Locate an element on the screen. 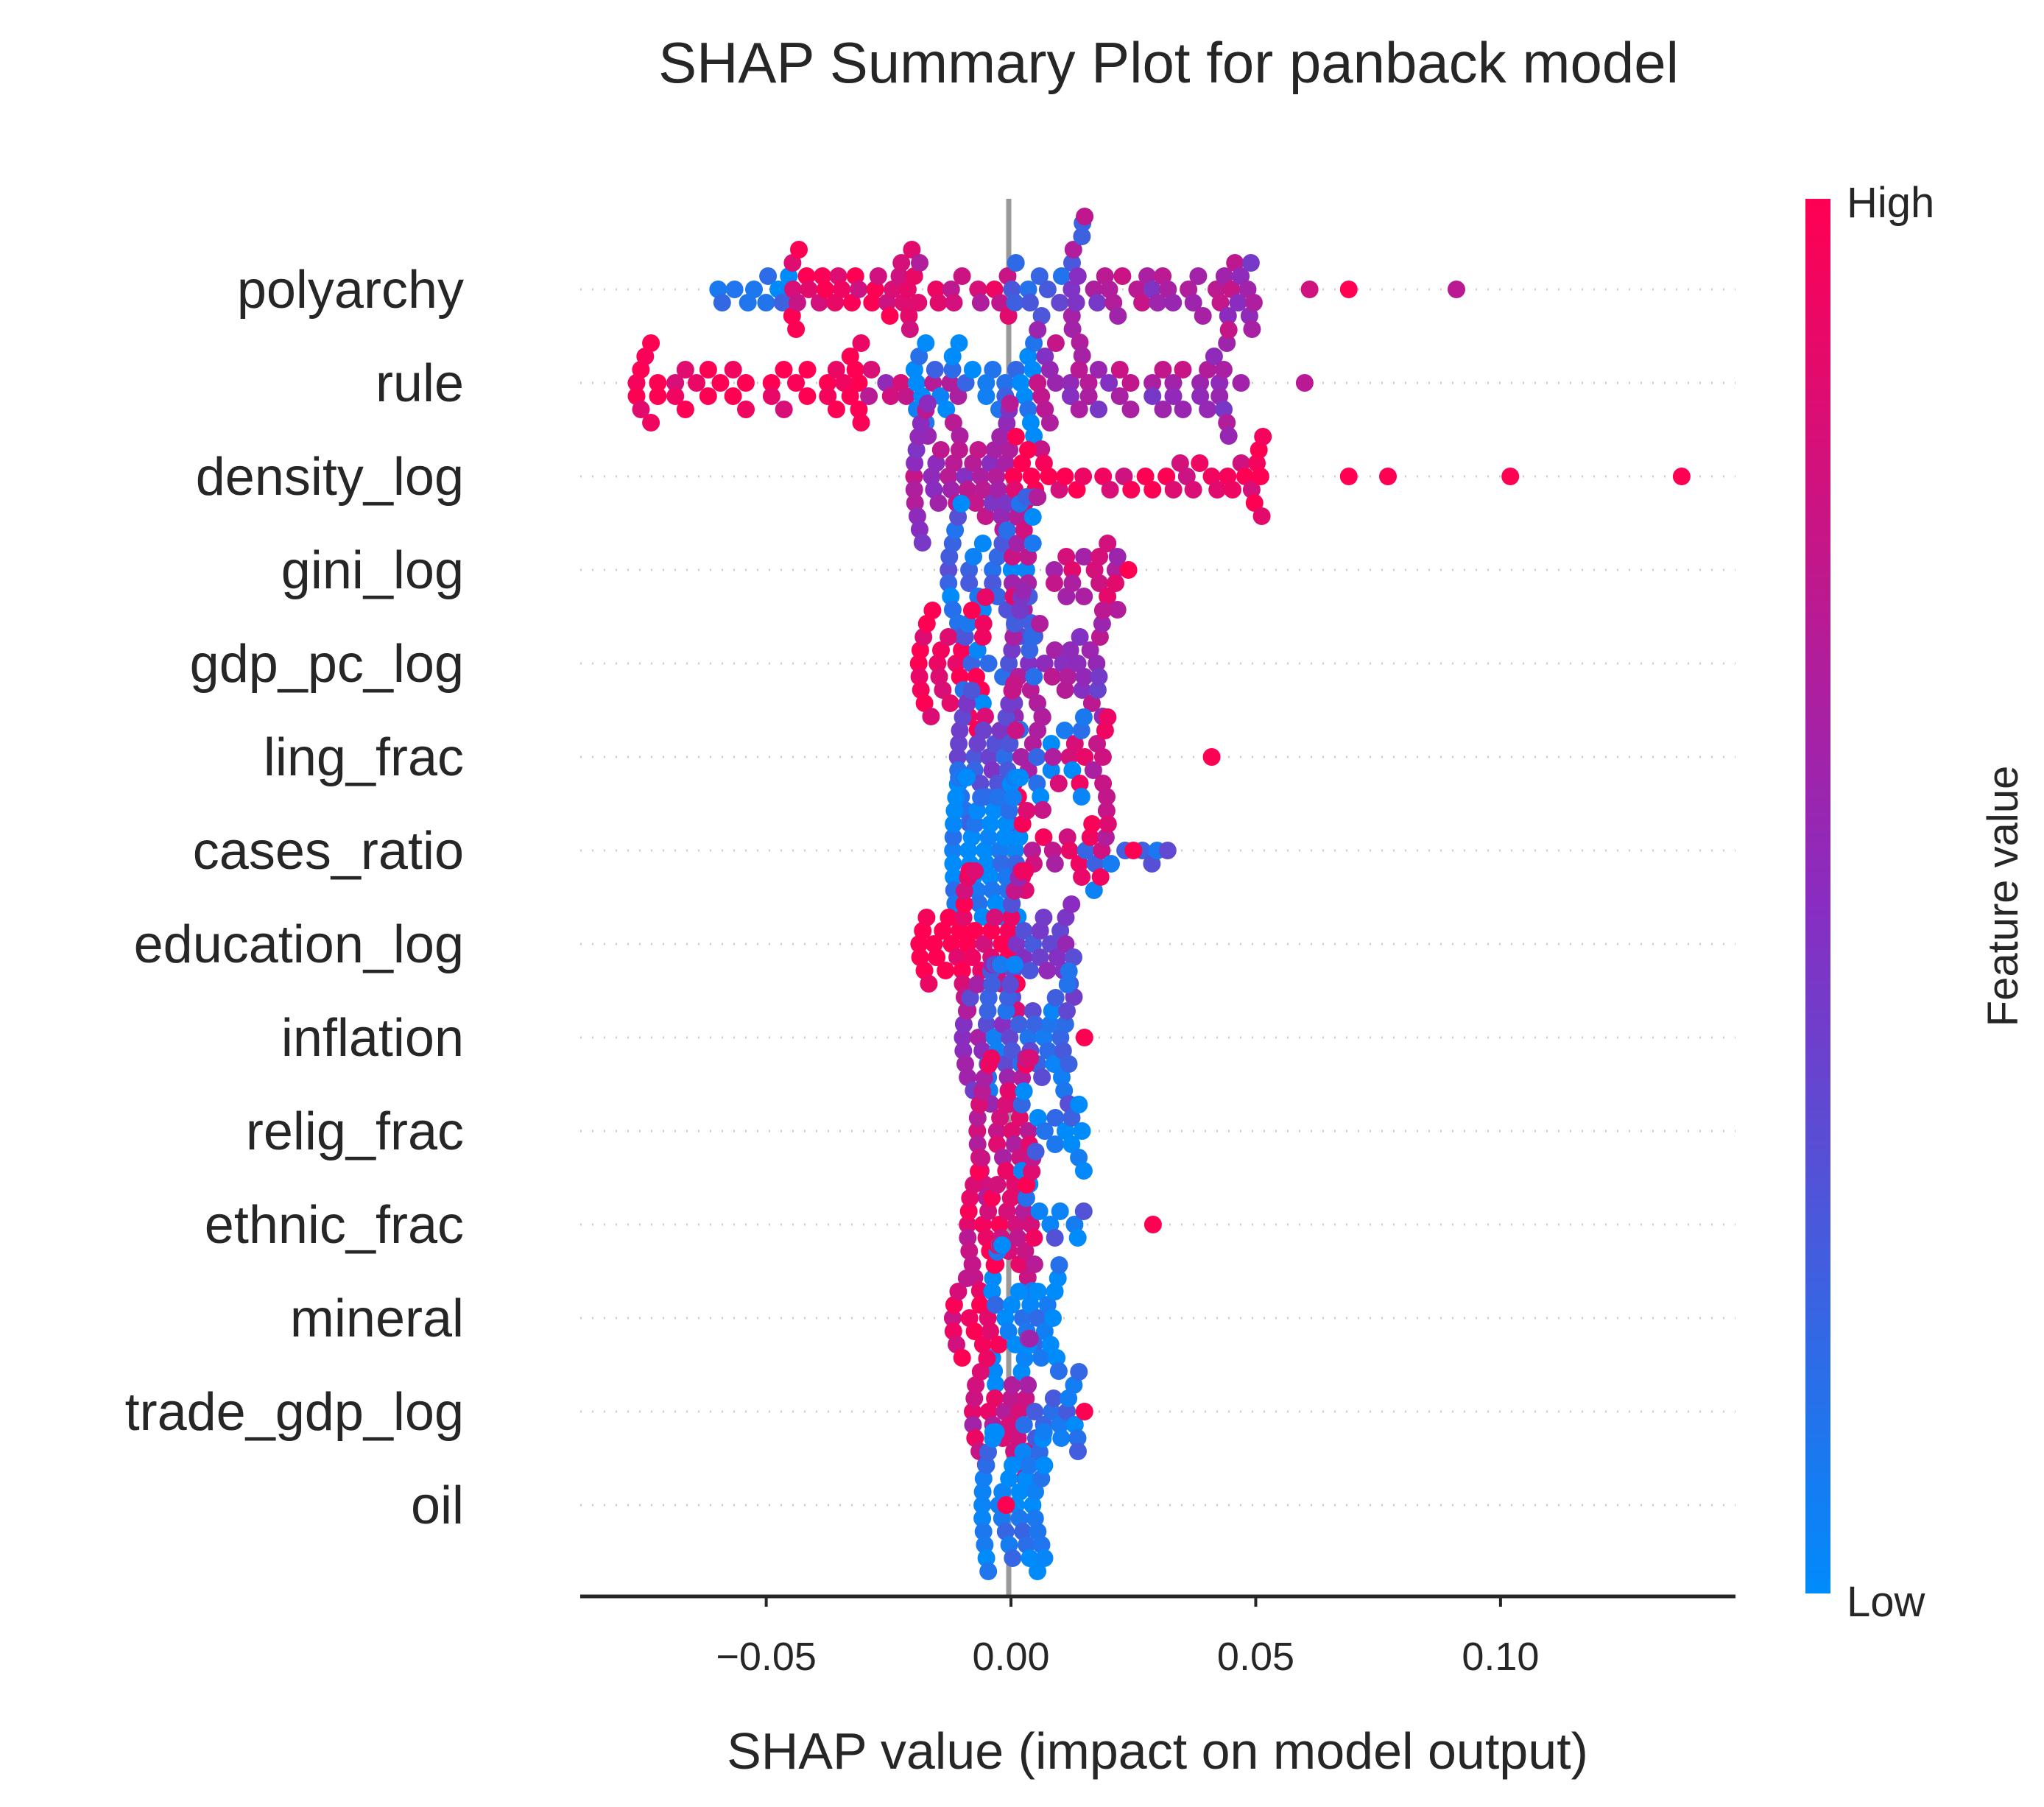 This screenshot has width=2044, height=1807. feature-label: oil is located at coordinates (438, 1505).